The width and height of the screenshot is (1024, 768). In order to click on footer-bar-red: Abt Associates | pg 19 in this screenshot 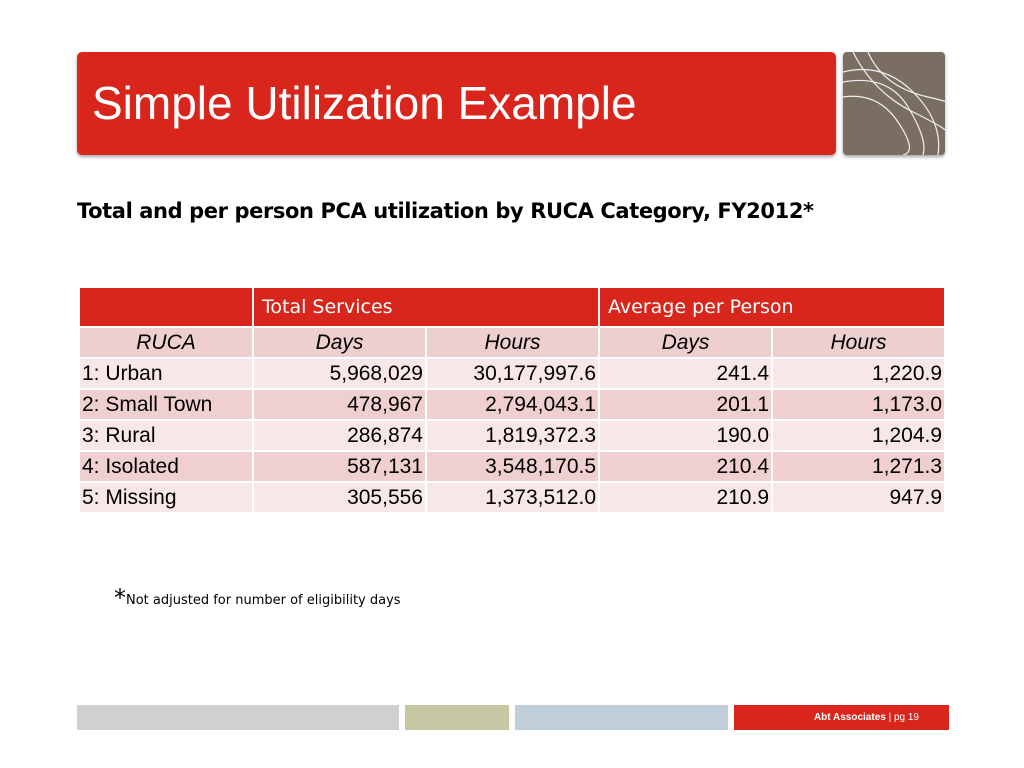, I will do `click(841, 717)`.